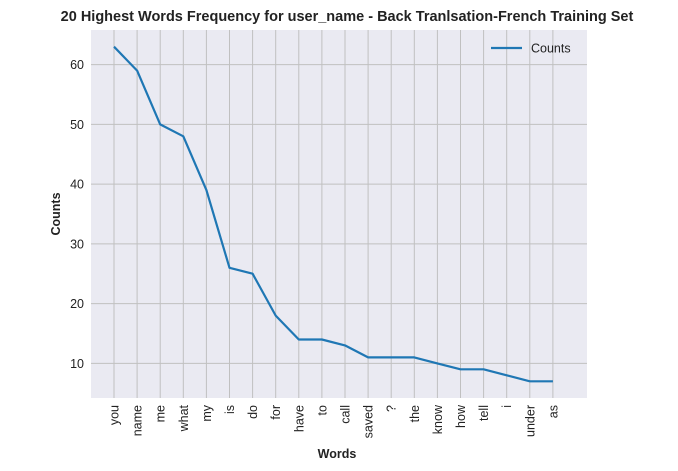 The width and height of the screenshot is (678, 471). What do you see at coordinates (346, 414) in the screenshot?
I see `x-tick-label: call` at bounding box center [346, 414].